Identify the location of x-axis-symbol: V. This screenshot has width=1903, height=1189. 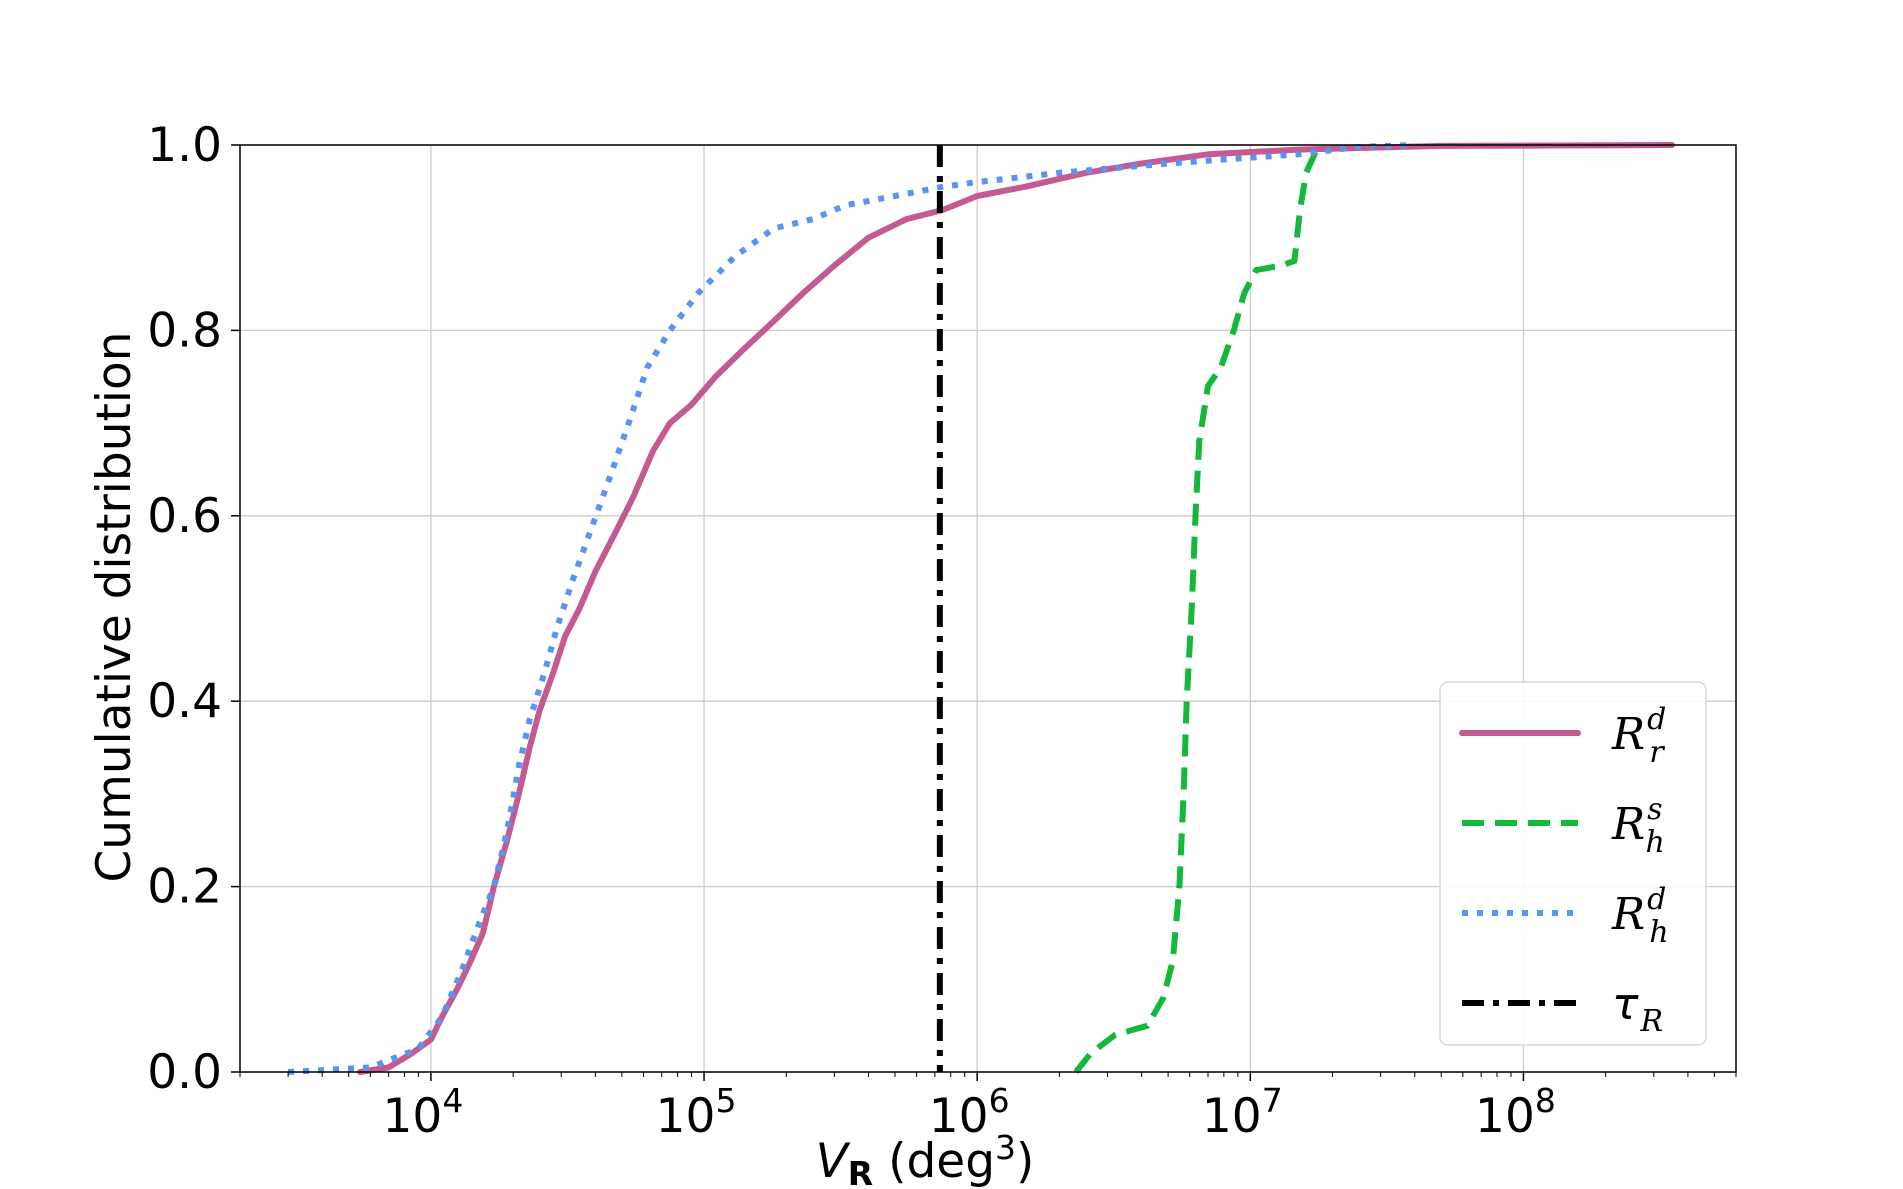
(833, 1161).